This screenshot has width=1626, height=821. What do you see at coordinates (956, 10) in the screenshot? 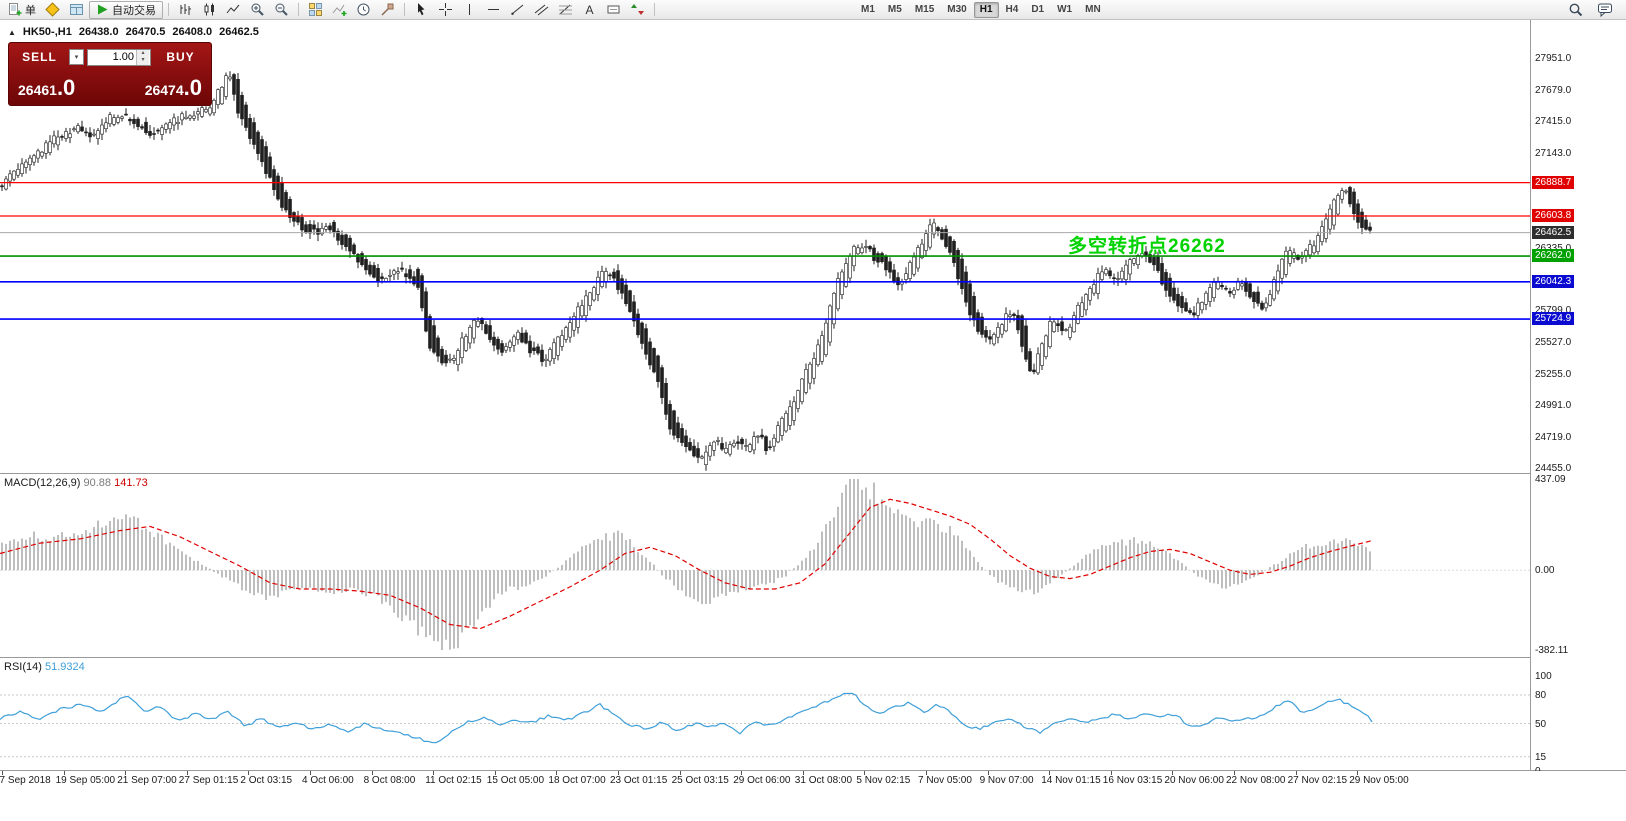
I see `timeframe-m30-button: M30` at bounding box center [956, 10].